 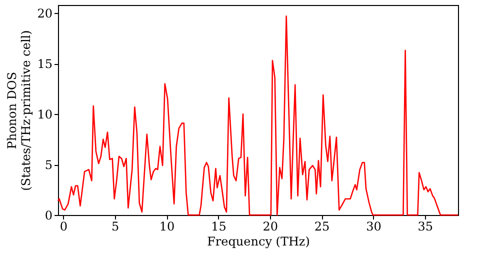 I want to click on y-tick-label: 15, so click(x=44, y=64).